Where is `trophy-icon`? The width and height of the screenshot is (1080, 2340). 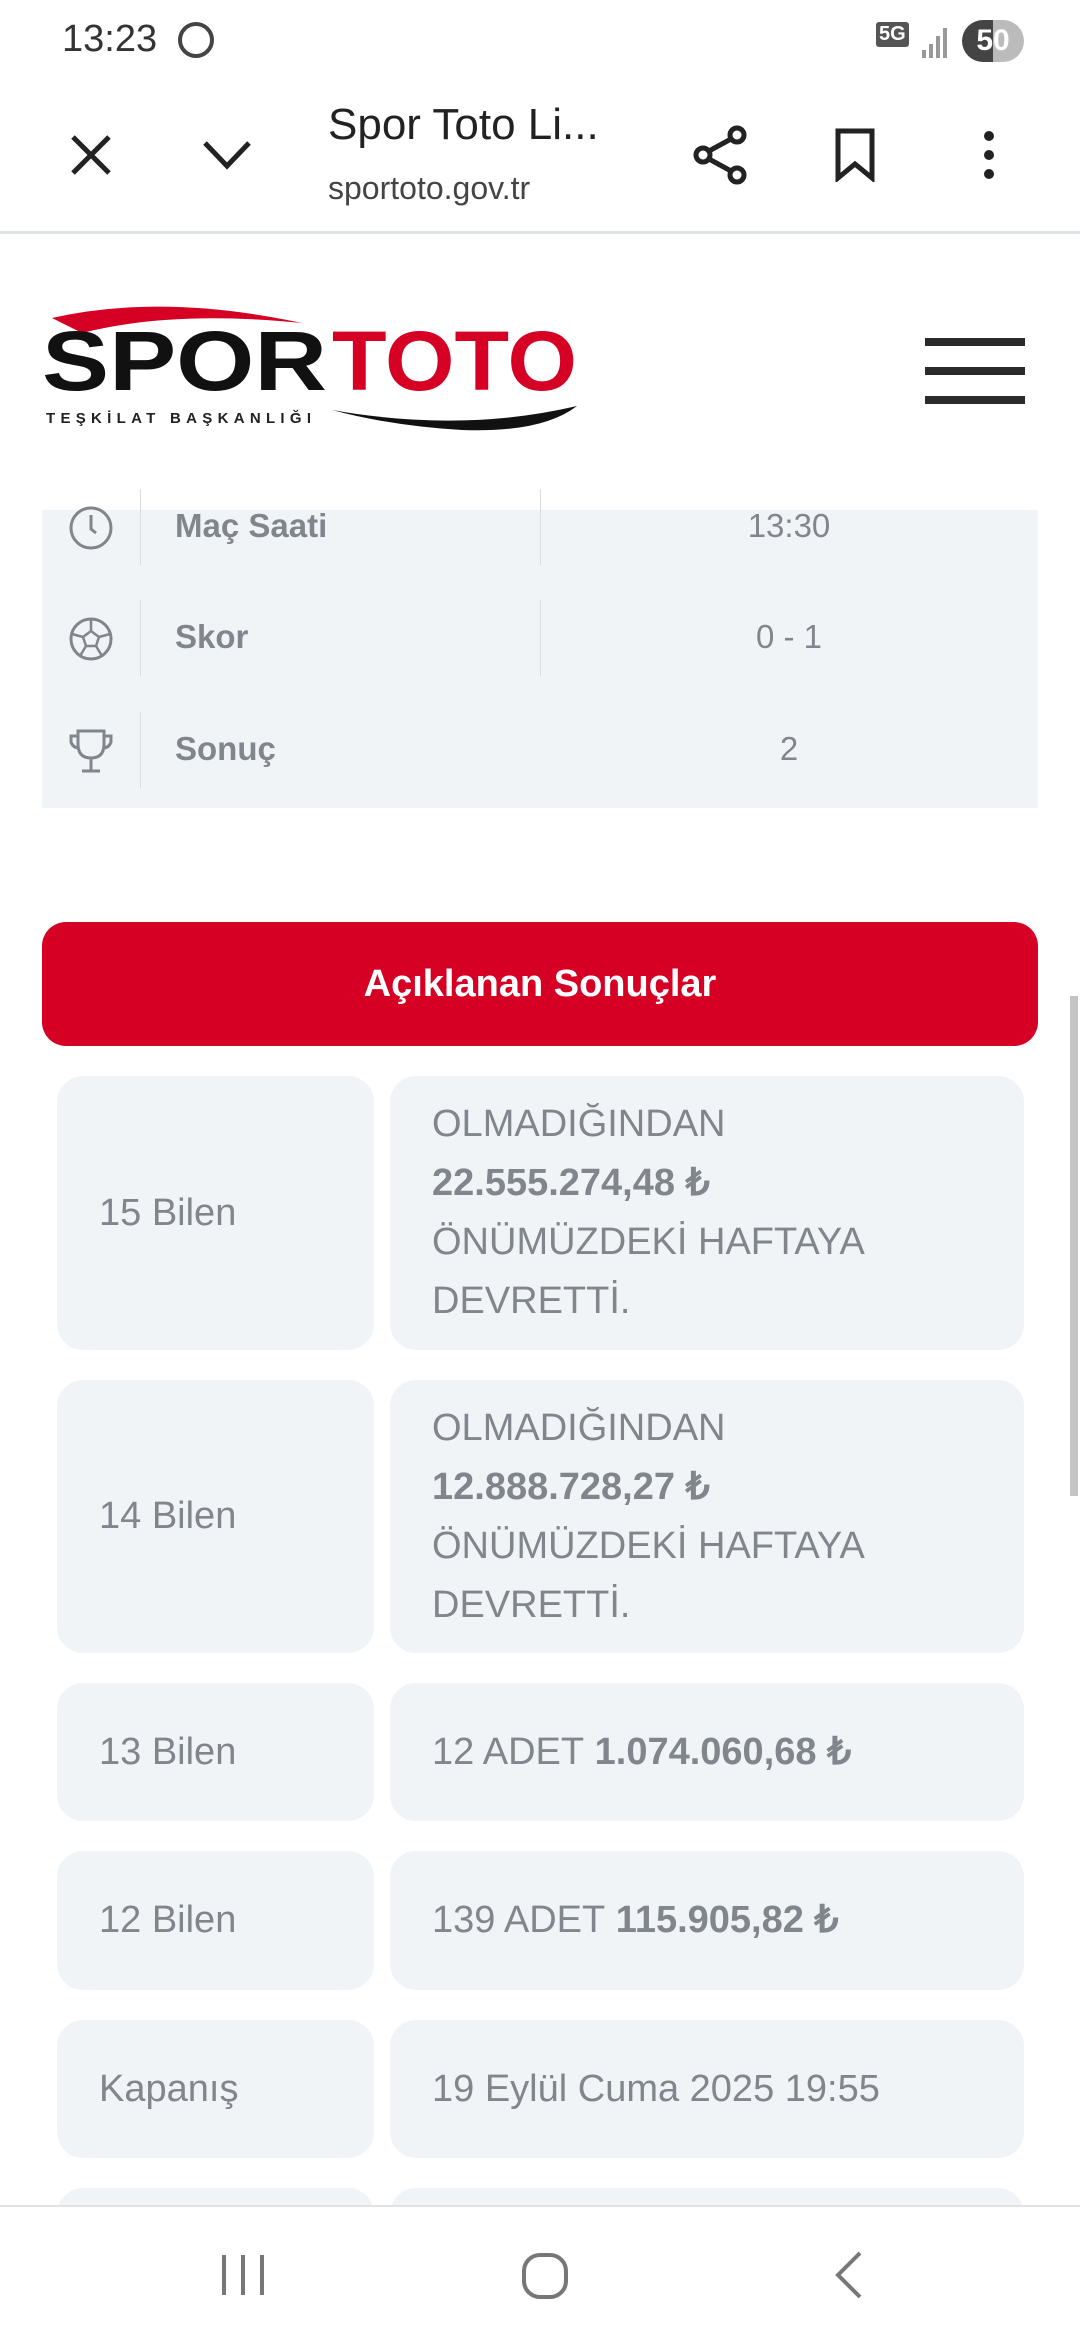
trophy-icon is located at coordinates (91, 751).